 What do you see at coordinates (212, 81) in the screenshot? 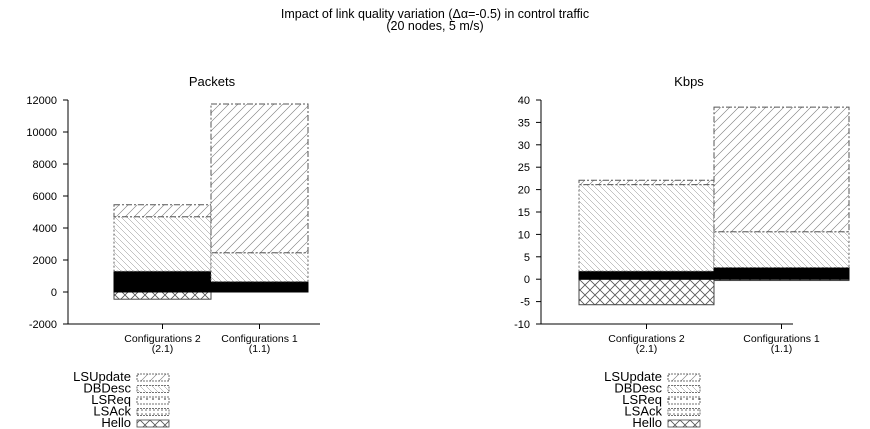
I see `chart-title: Packets` at bounding box center [212, 81].